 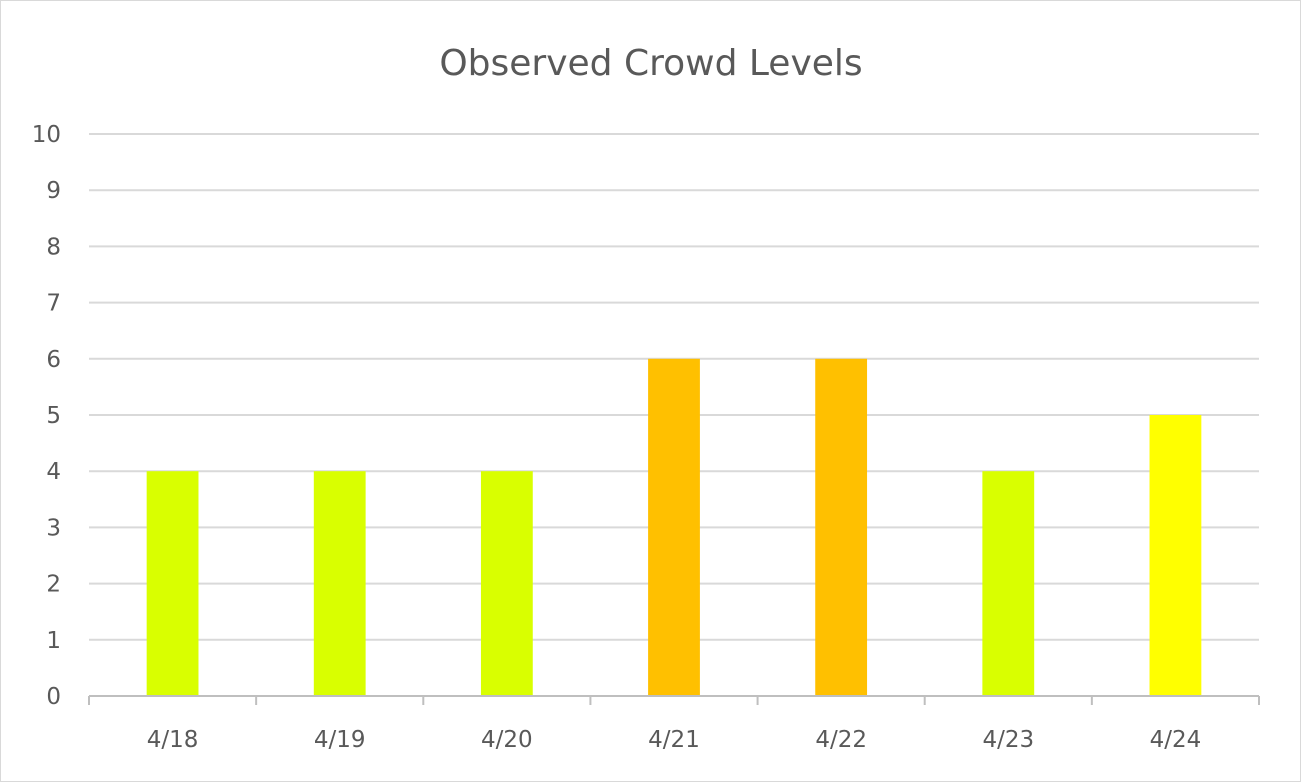 I want to click on x-tick-label: 4/23, so click(x=1008, y=740).